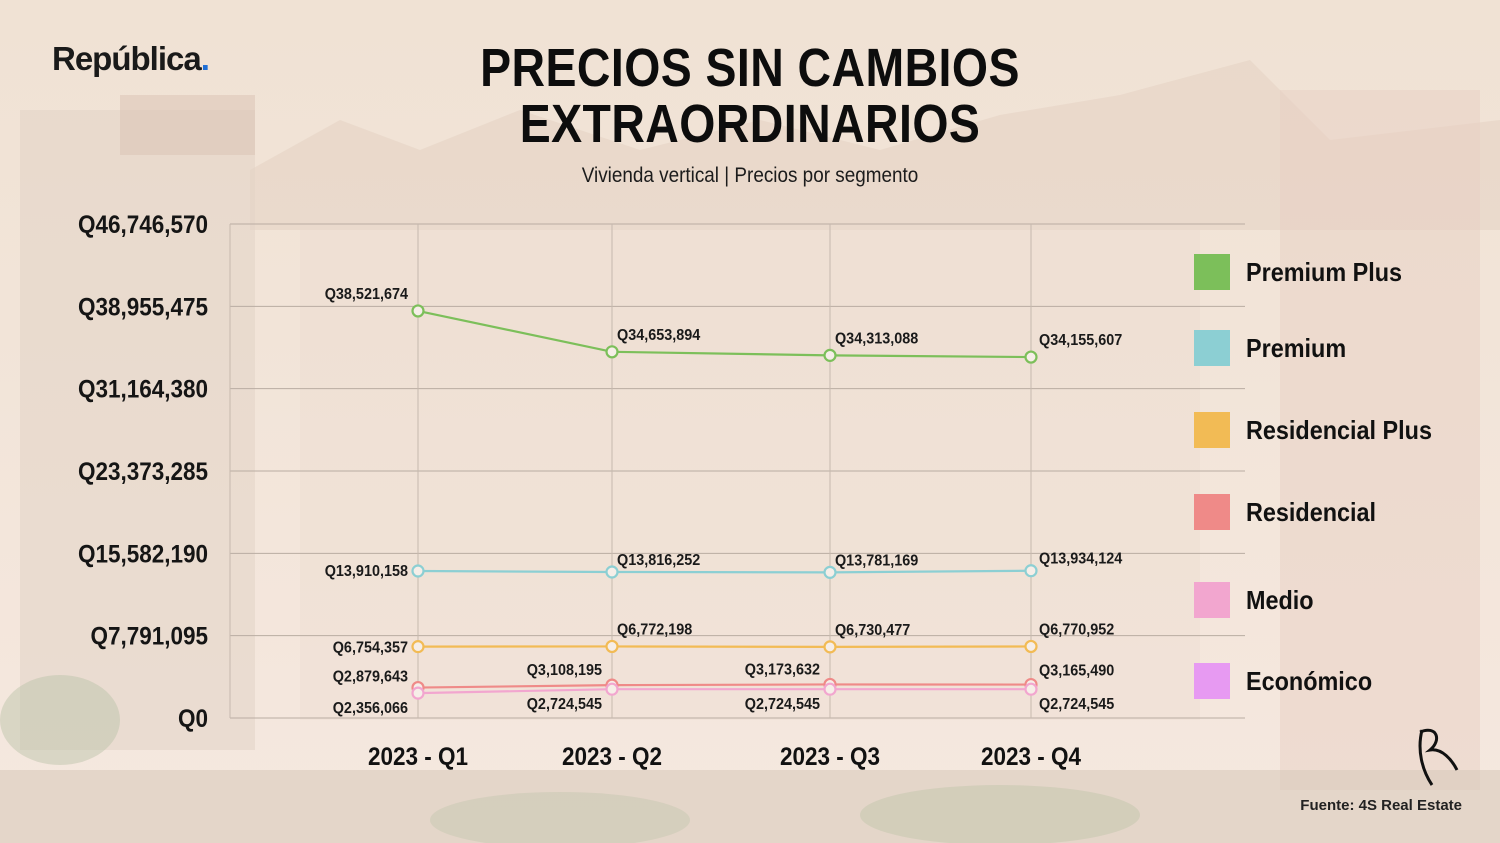 The height and width of the screenshot is (843, 1500). I want to click on y-tick-label: Q31,164,380, so click(143, 390).